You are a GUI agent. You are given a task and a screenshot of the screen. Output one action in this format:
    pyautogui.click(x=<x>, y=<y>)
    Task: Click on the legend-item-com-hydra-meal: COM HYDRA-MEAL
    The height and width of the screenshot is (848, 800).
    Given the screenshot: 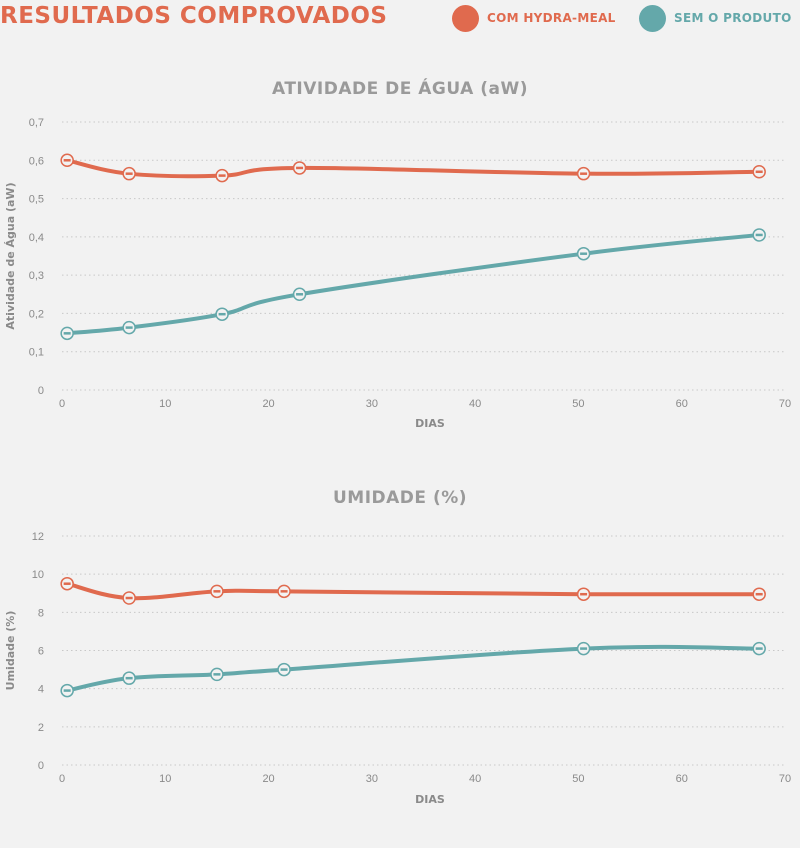 What is the action you would take?
    pyautogui.click(x=534, y=18)
    